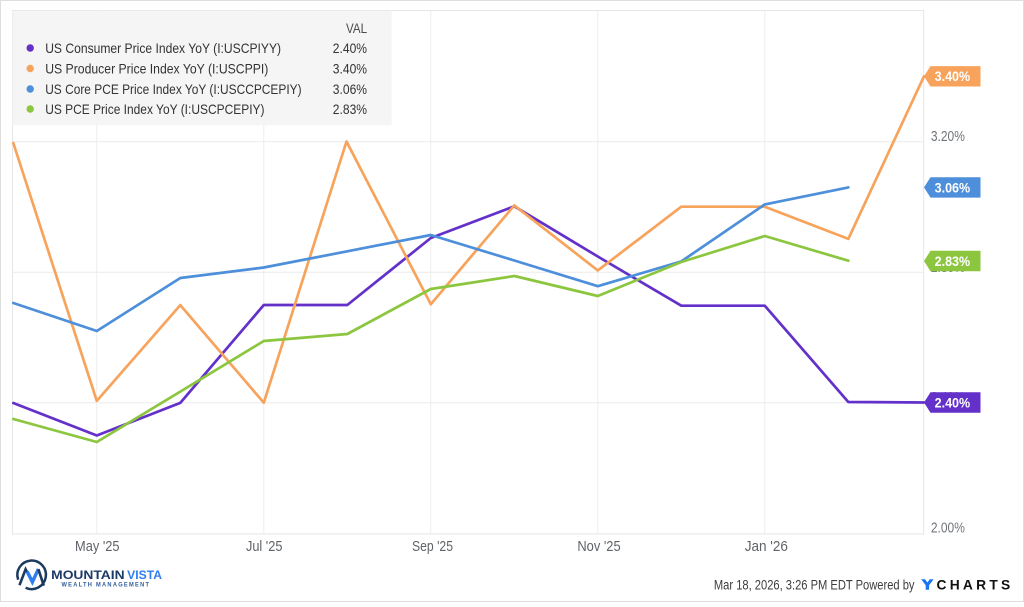  What do you see at coordinates (356, 28) in the screenshot?
I see `svg-text: VAL` at bounding box center [356, 28].